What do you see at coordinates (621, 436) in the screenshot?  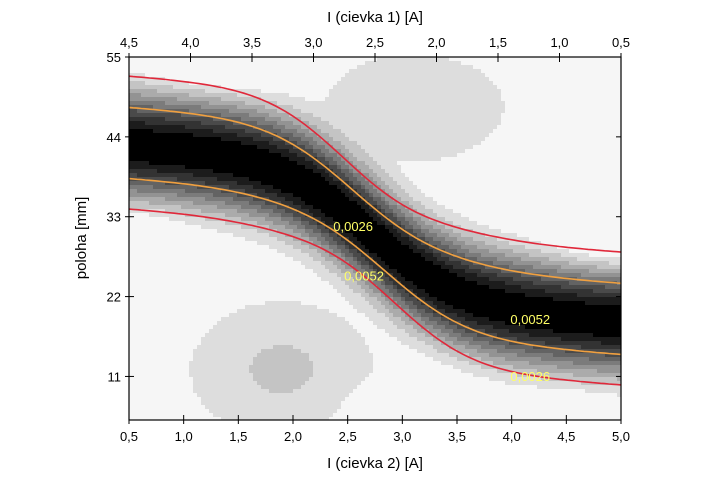 I see `x-tick-label: 5,0` at bounding box center [621, 436].